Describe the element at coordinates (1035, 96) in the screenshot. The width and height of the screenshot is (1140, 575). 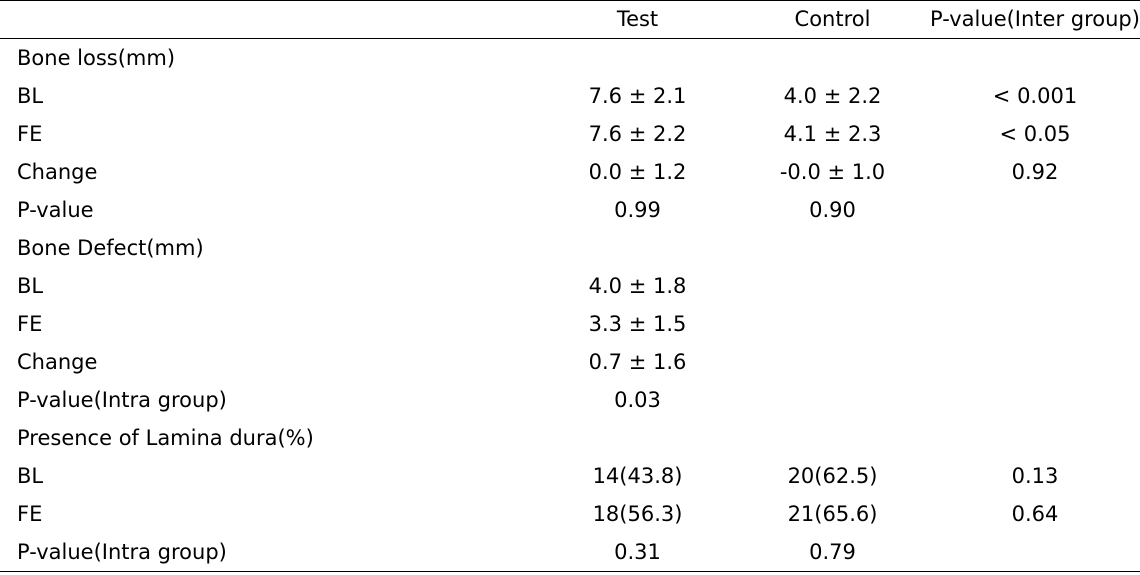
I see `cell-pvalue: < 0.001` at that location.